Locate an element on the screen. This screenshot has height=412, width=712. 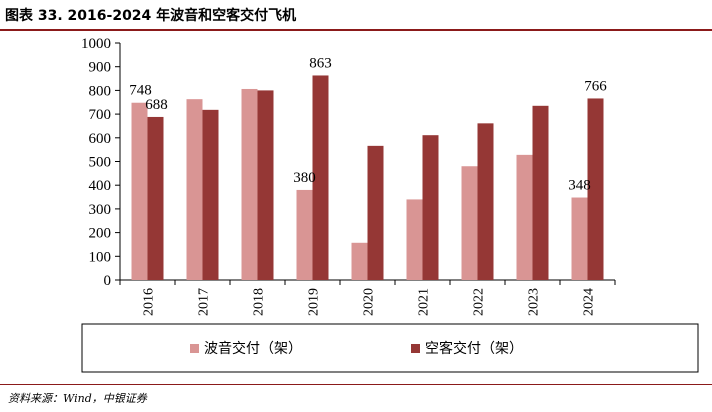
x-tick-label: 2022 is located at coordinates (479, 302).